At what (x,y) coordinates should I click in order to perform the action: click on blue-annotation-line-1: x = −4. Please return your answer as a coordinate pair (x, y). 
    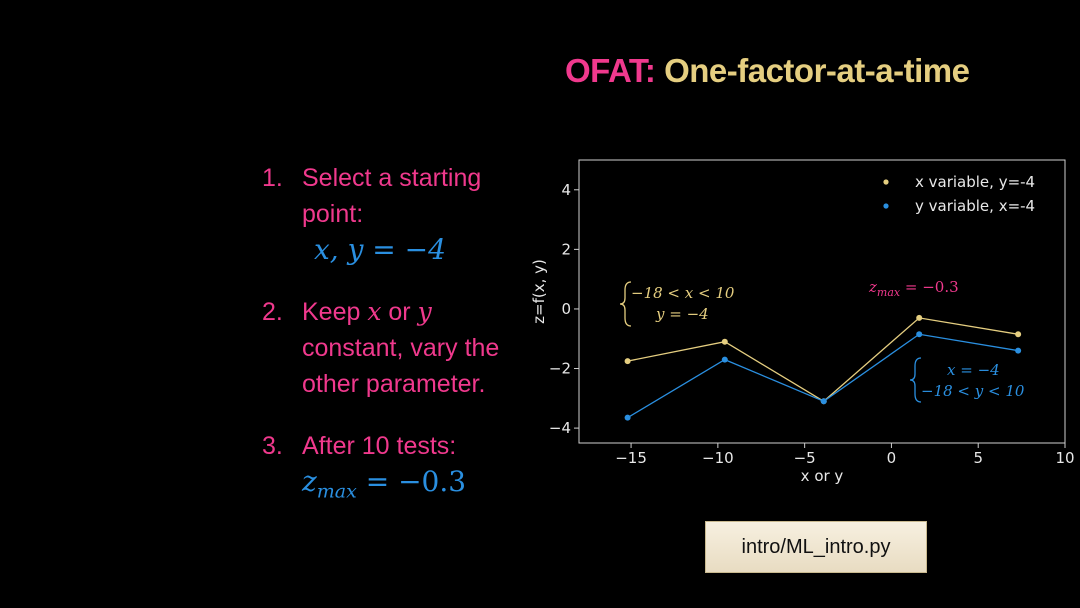
    Looking at the image, I should click on (973, 370).